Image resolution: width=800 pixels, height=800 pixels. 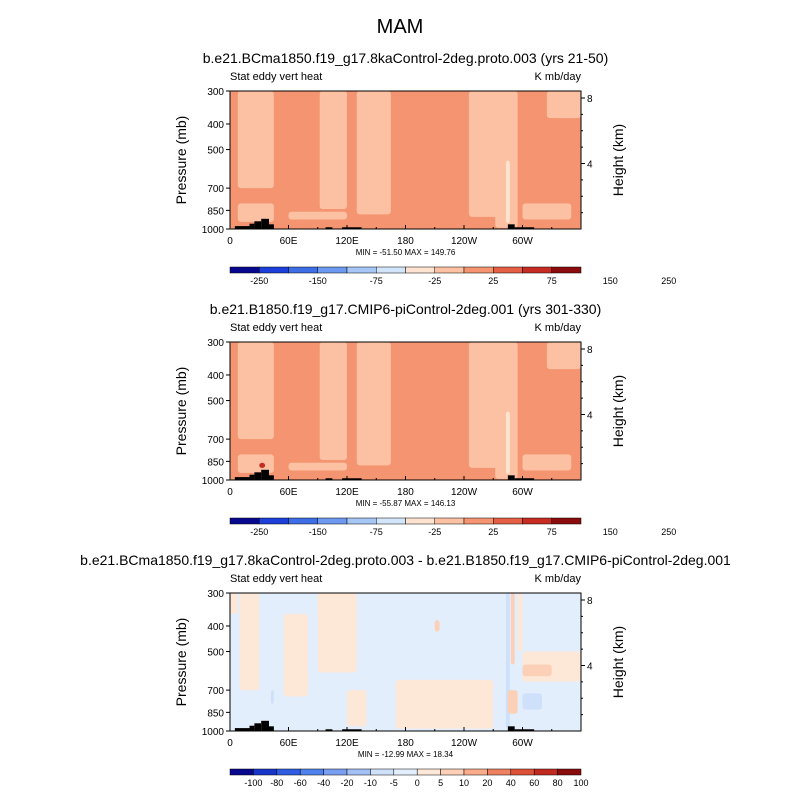 What do you see at coordinates (323, 783) in the screenshot?
I see `colorbar-label: -40` at bounding box center [323, 783].